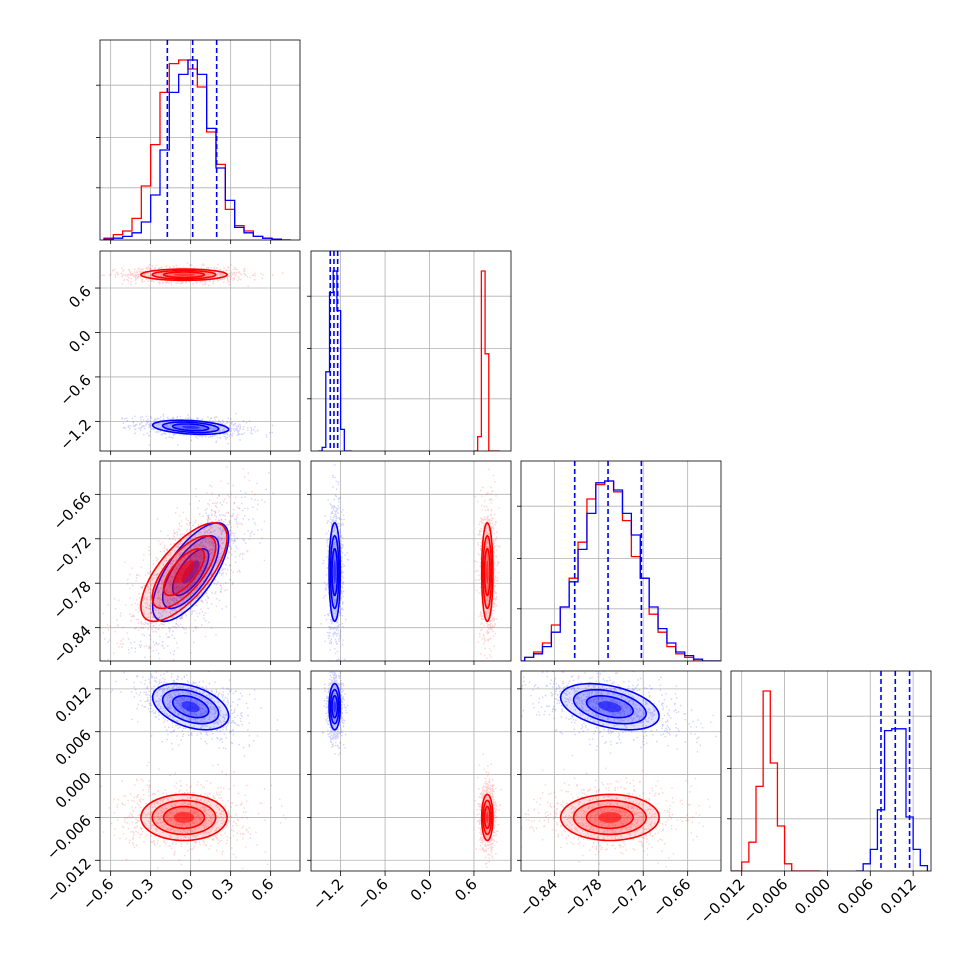  What do you see at coordinates (328, 894) in the screenshot?
I see `x-tick-label: −1.2` at bounding box center [328, 894].